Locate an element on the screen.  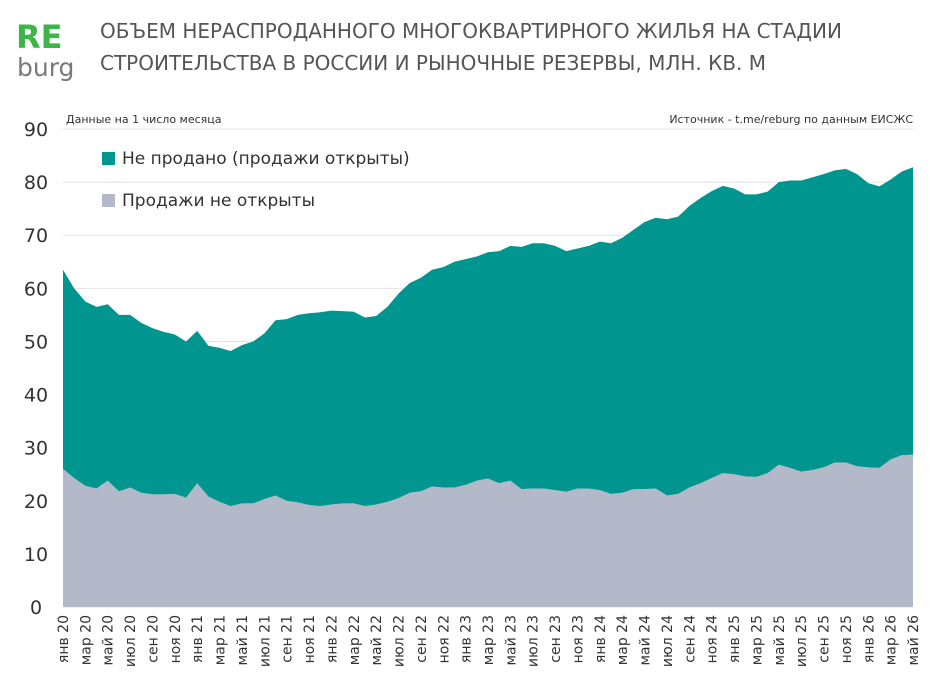
y-tick-label: 20 is located at coordinates (36, 502).